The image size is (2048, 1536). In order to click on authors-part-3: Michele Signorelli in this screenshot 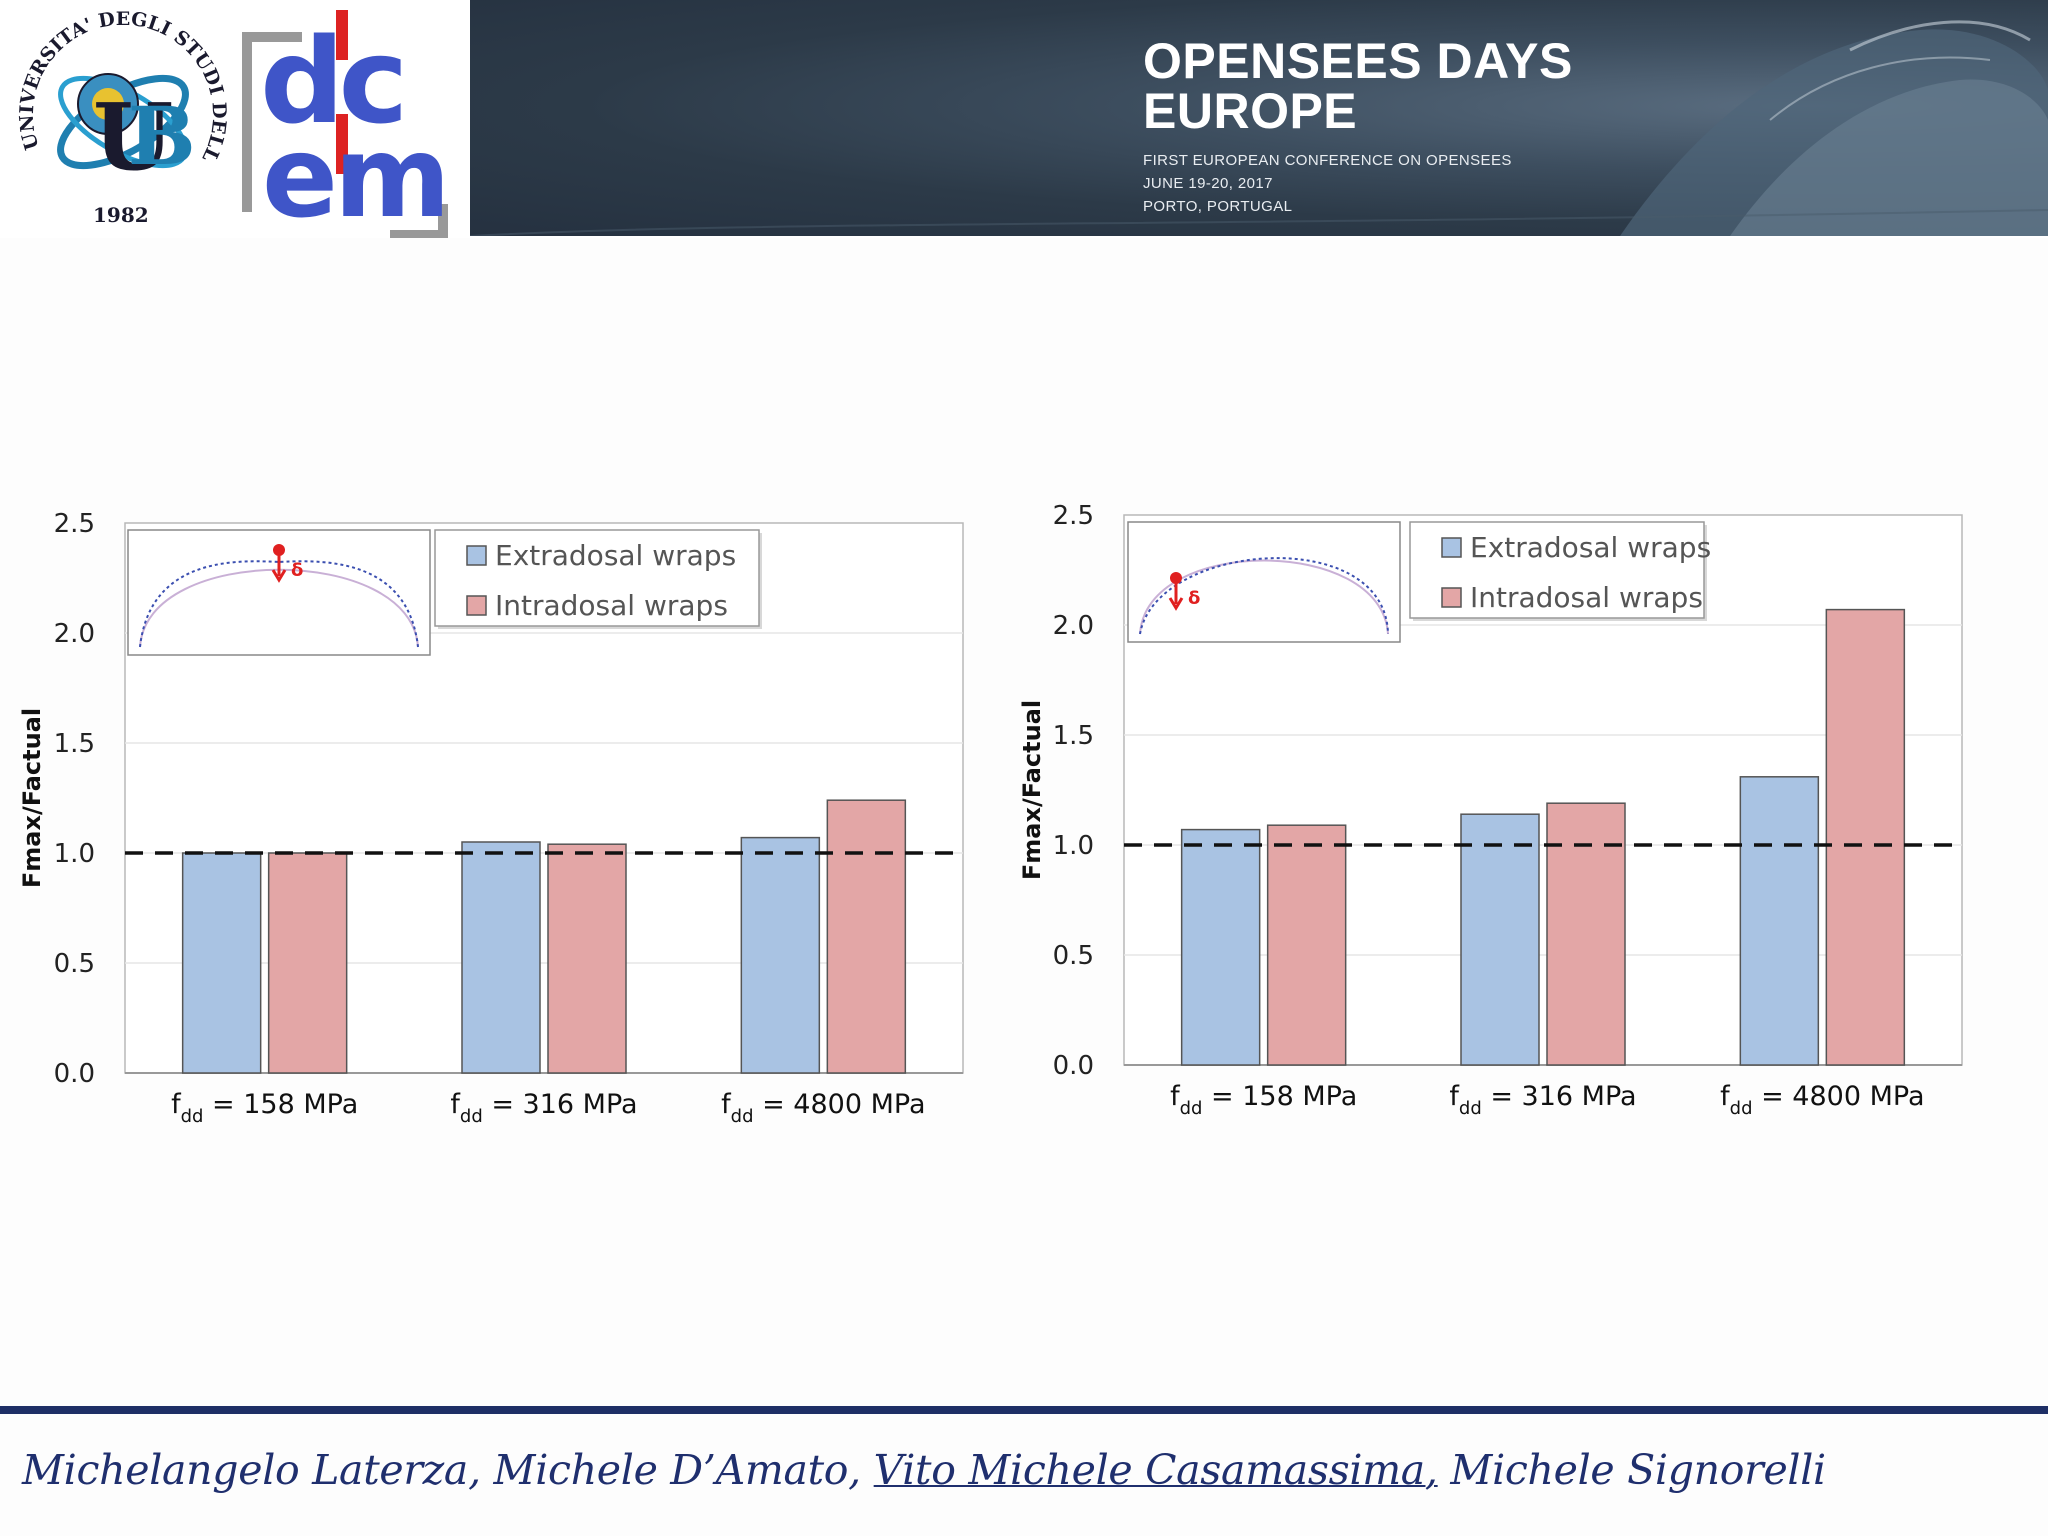, I will do `click(1631, 1470)`.